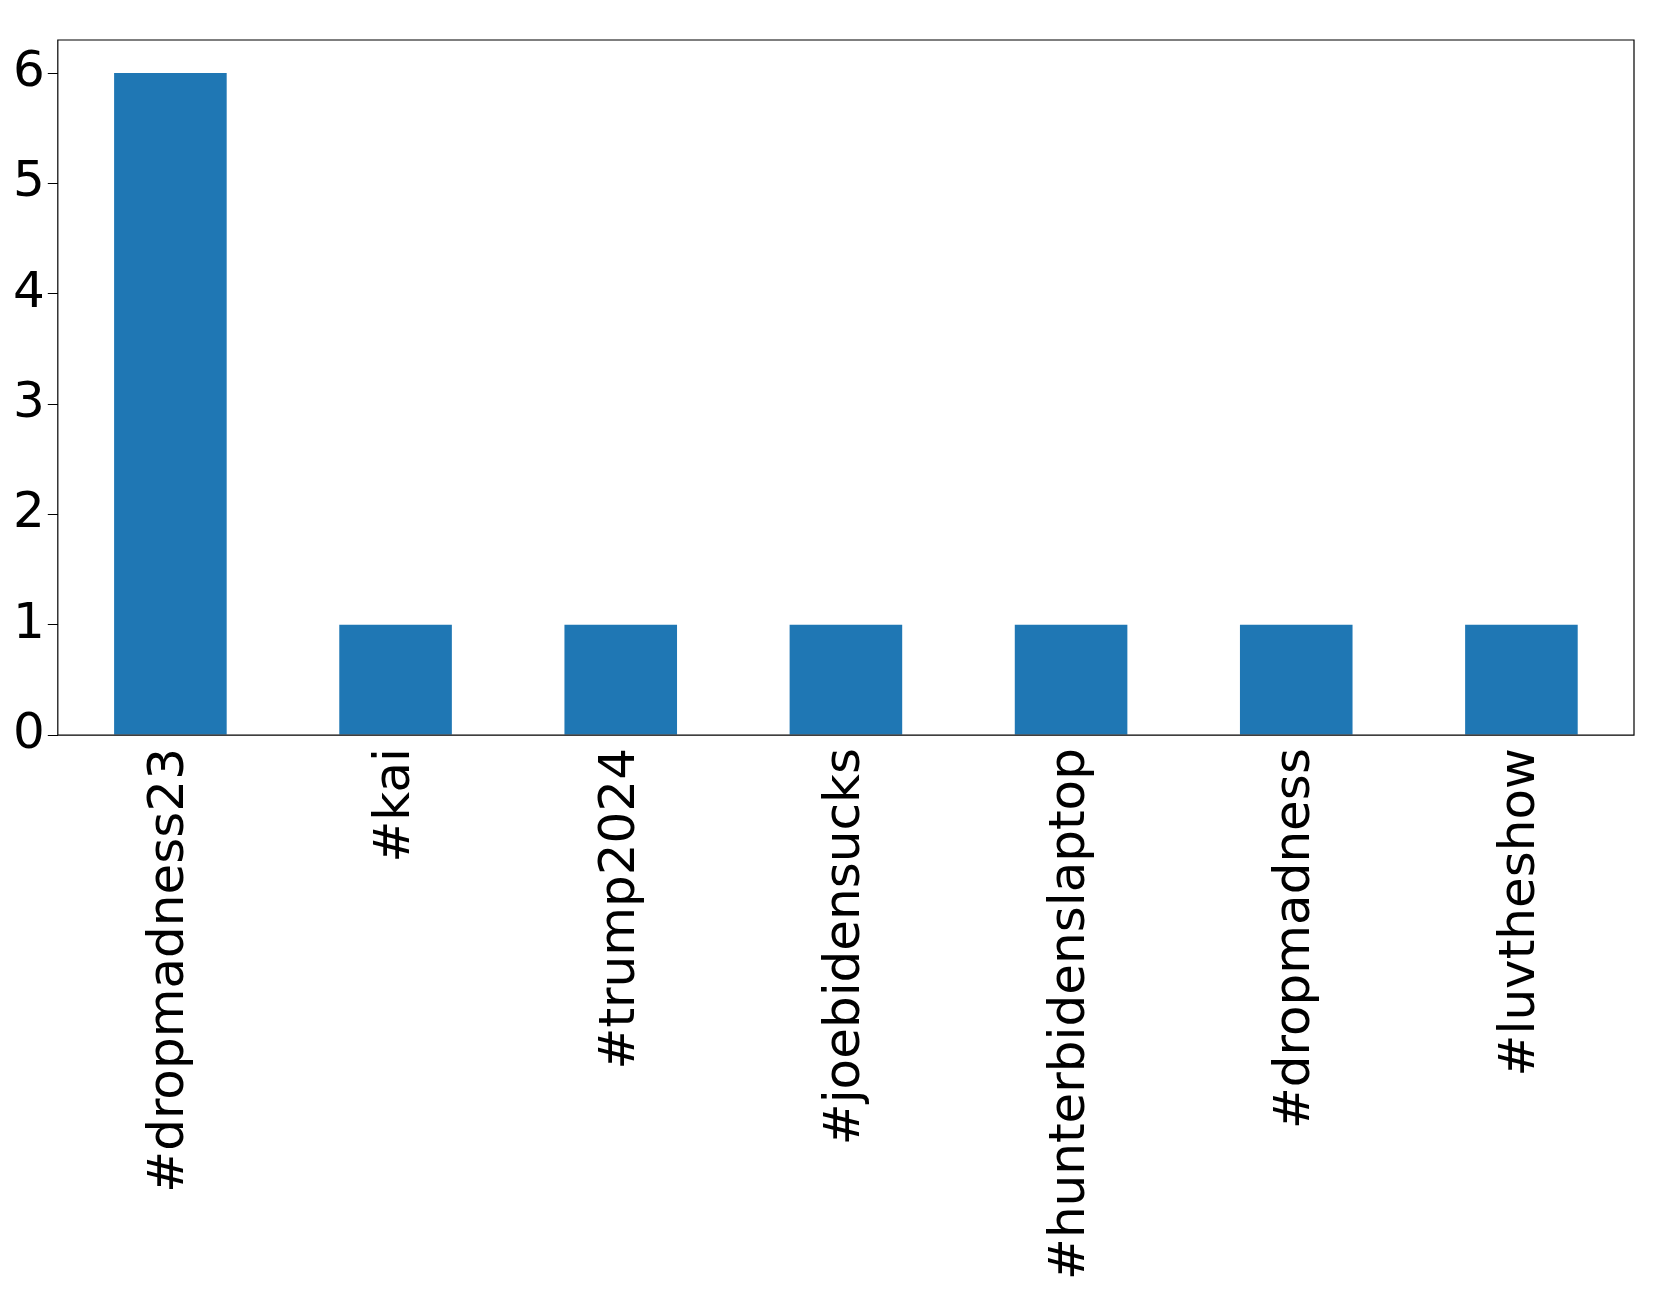 The image size is (1679, 1293). Describe the element at coordinates (1067, 1014) in the screenshot. I see `x-tick-label: #hunterbidenslaptop` at that location.